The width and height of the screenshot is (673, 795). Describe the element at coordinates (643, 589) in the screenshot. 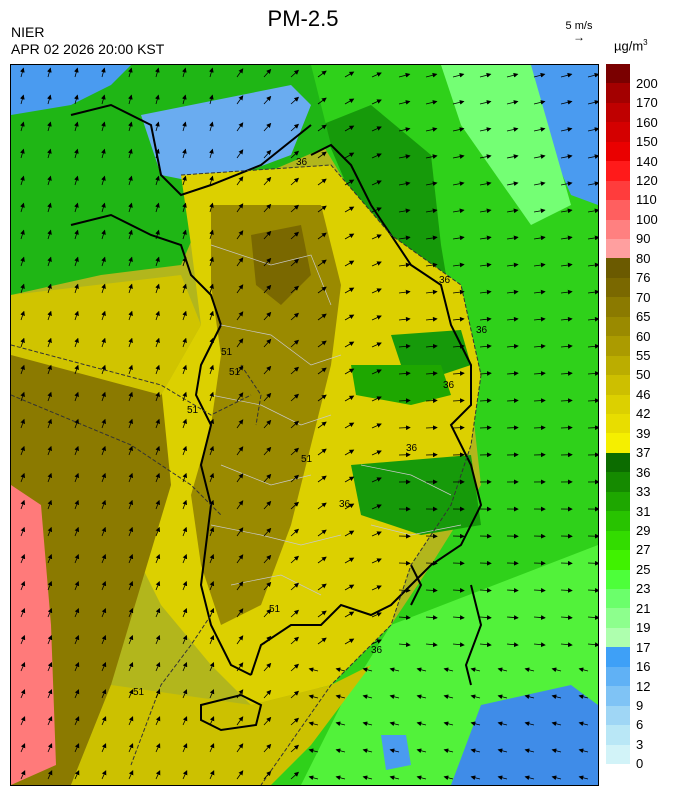

I see `legend-tick-label: 23` at that location.